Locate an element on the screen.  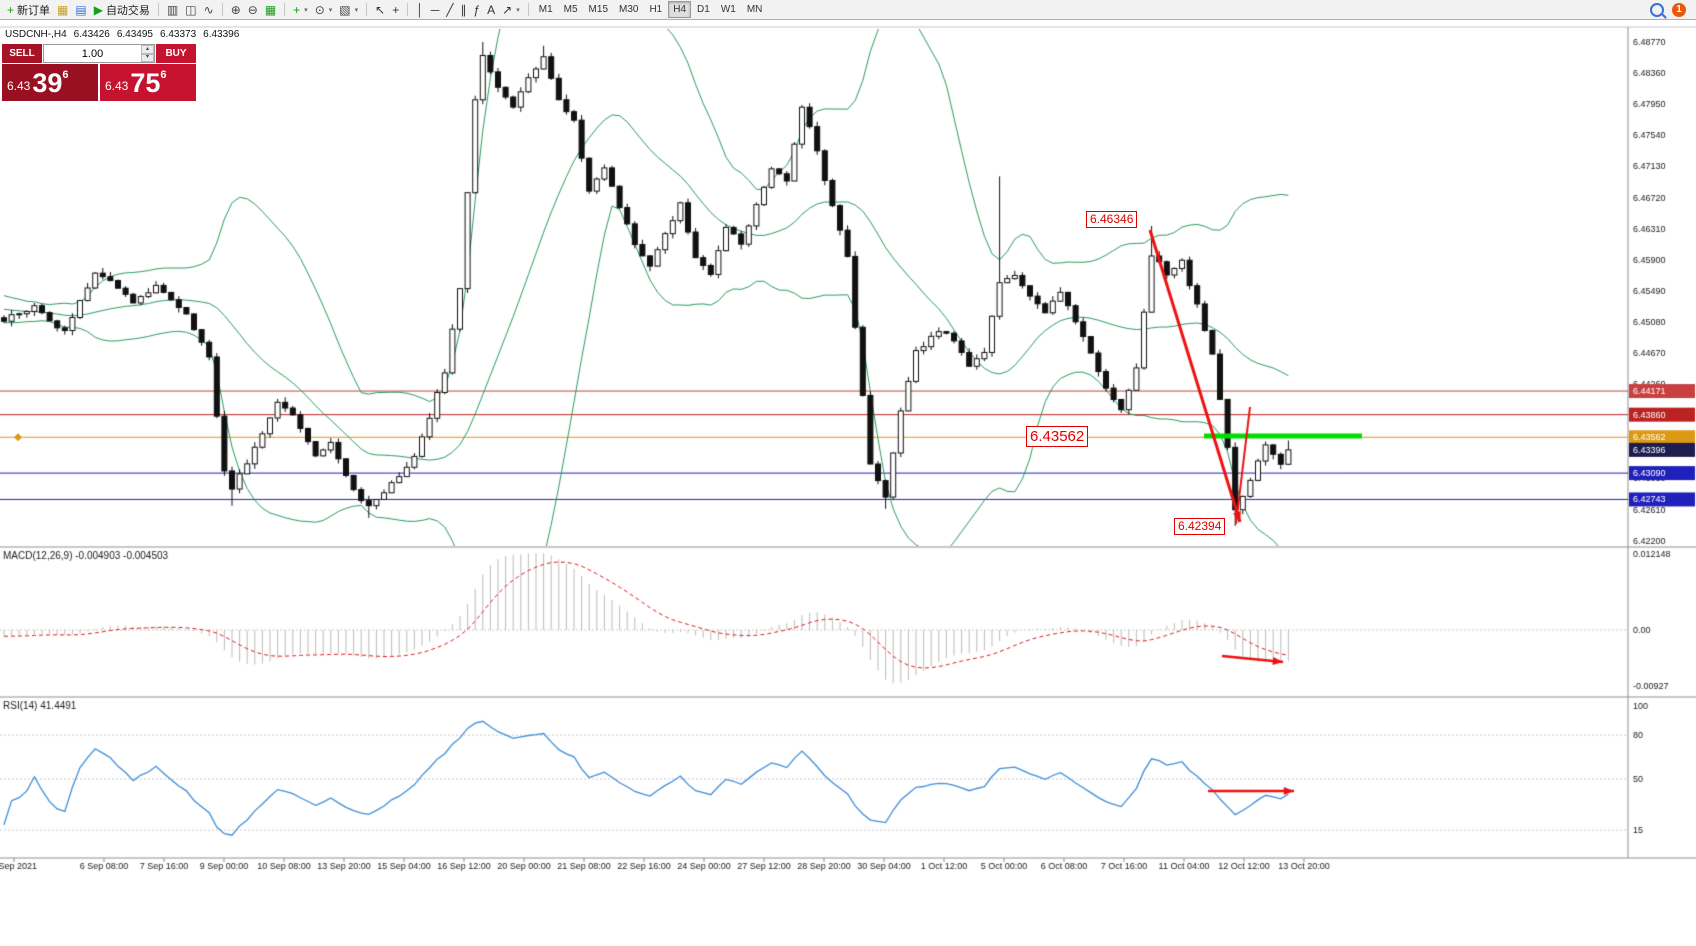
buy-button: BUY is located at coordinates (176, 53).